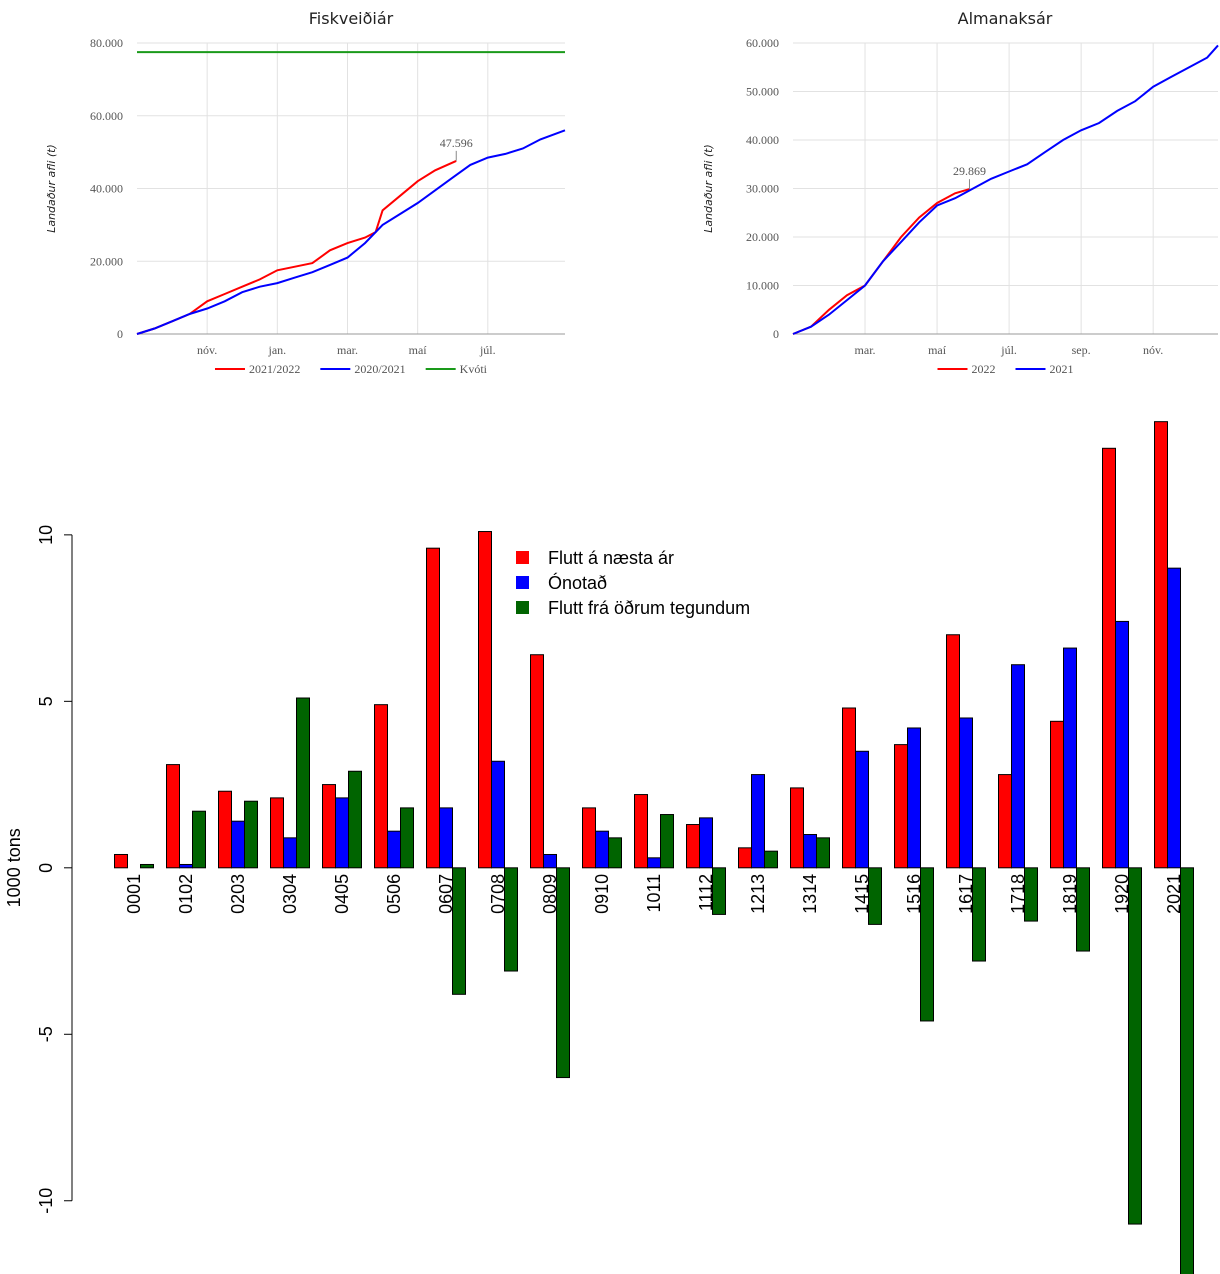 The width and height of the screenshot is (1220, 1274). Describe the element at coordinates (342, 894) in the screenshot. I see `x-tick-label: 0405` at that location.